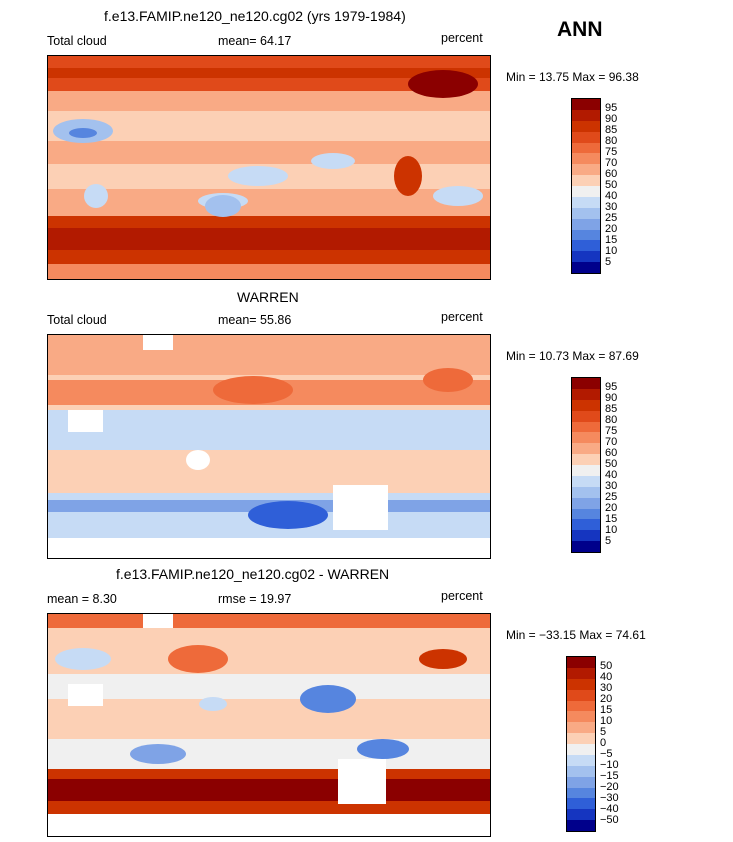  Describe the element at coordinates (609, 765) in the screenshot. I see `colorbar-tick: −10` at that location.